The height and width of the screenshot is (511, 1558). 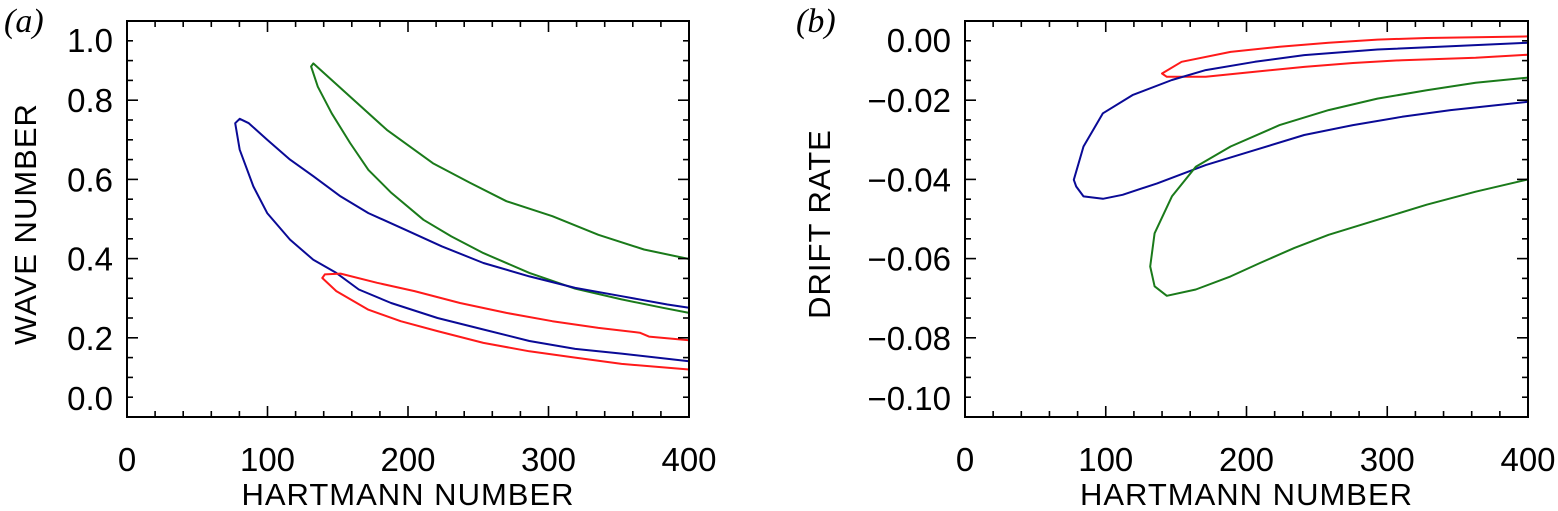 What do you see at coordinates (819, 224) in the screenshot?
I see `y-axis-title: DRIFT RATE` at bounding box center [819, 224].